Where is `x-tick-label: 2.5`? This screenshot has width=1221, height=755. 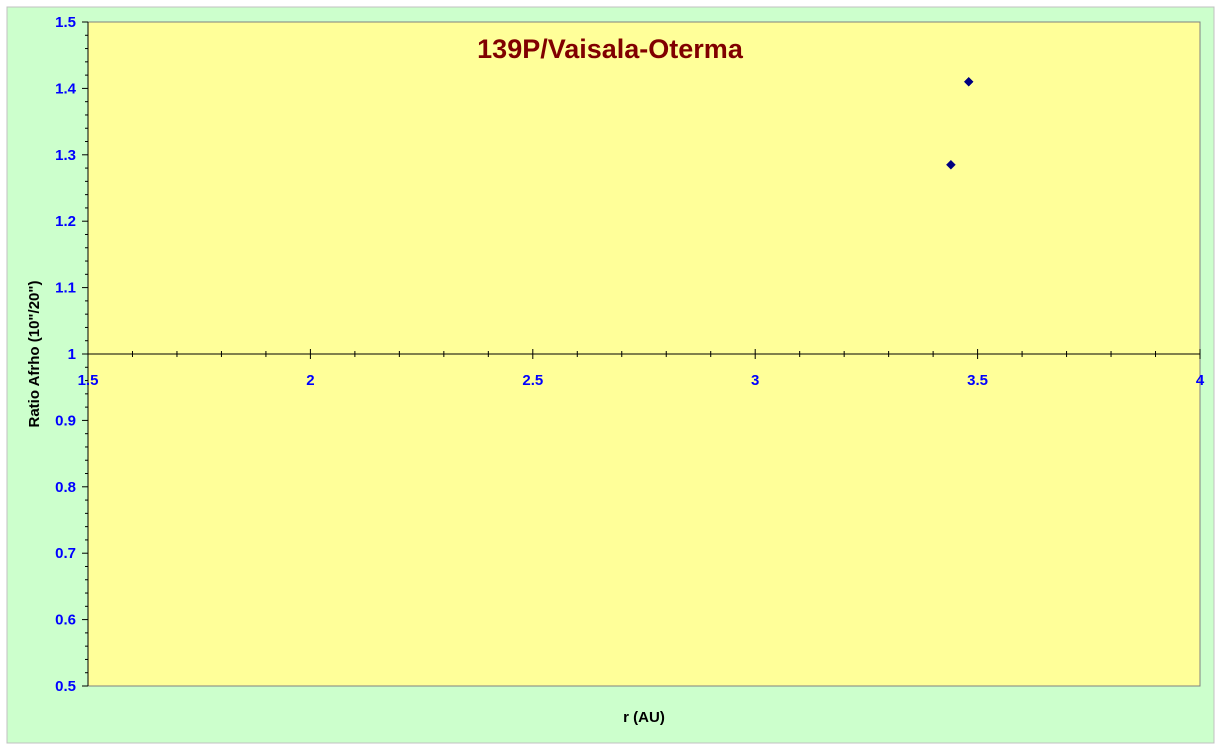
x-tick-label: 2.5 is located at coordinates (532, 380).